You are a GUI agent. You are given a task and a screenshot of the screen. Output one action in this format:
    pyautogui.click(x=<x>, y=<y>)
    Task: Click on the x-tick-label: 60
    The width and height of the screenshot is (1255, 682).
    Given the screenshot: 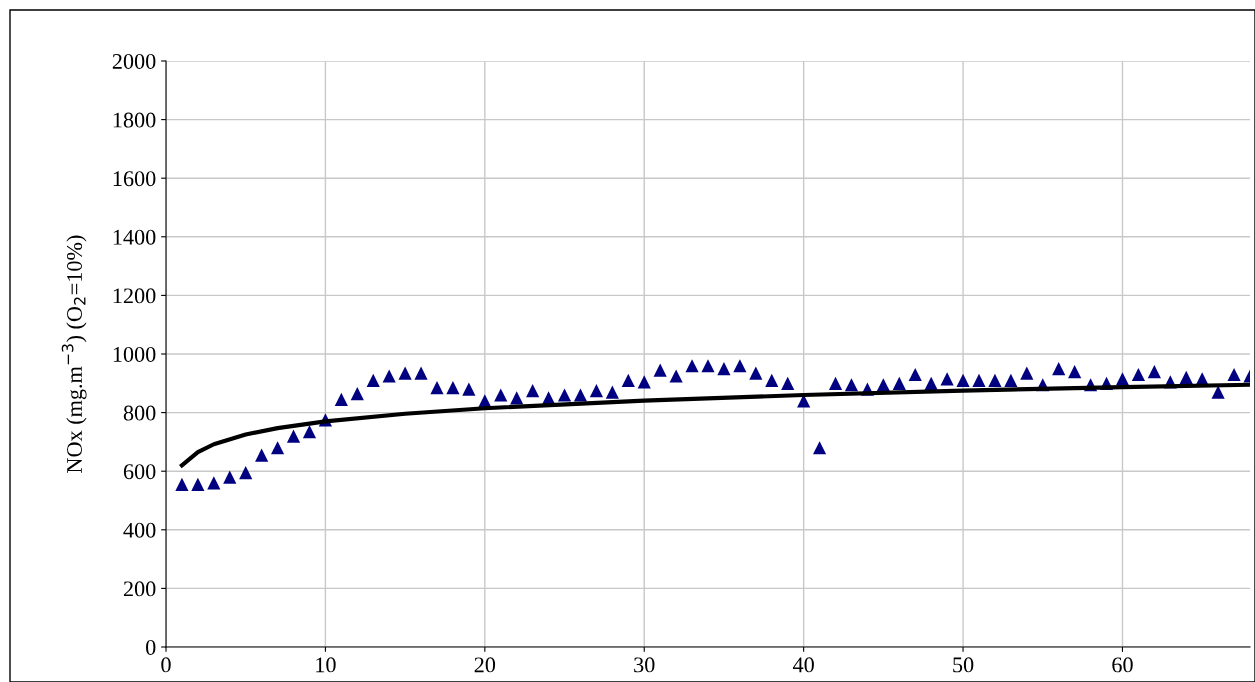 What is the action you would take?
    pyautogui.click(x=1122, y=665)
    